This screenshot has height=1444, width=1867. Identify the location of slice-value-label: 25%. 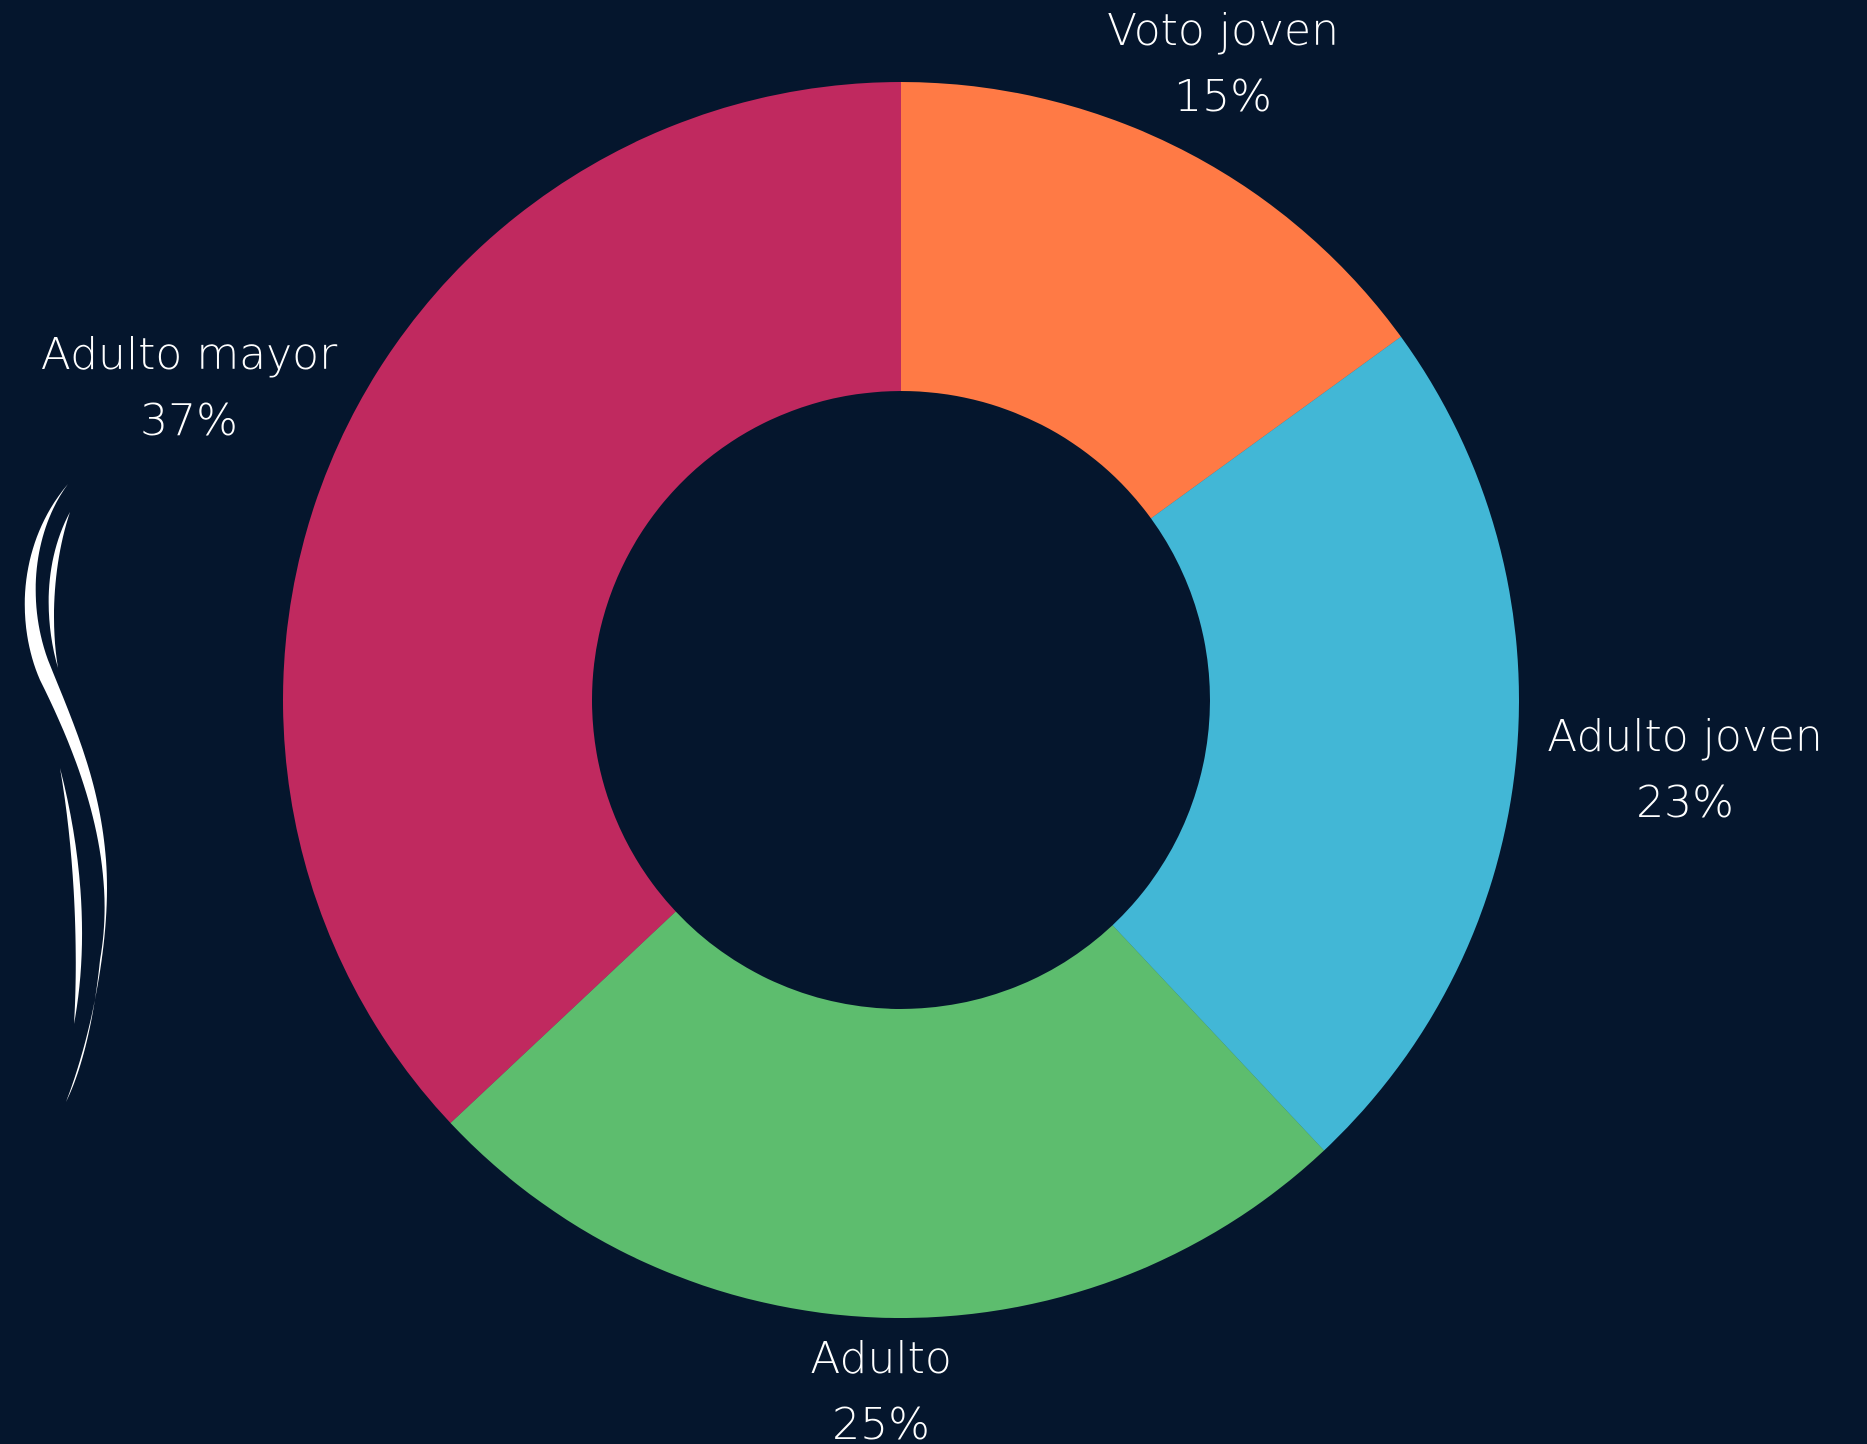
(881, 1421).